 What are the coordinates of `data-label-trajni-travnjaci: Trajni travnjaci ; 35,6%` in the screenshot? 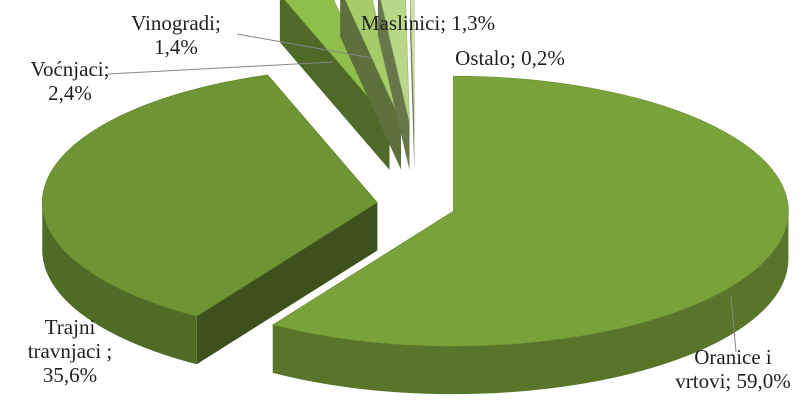 It's located at (70, 351).